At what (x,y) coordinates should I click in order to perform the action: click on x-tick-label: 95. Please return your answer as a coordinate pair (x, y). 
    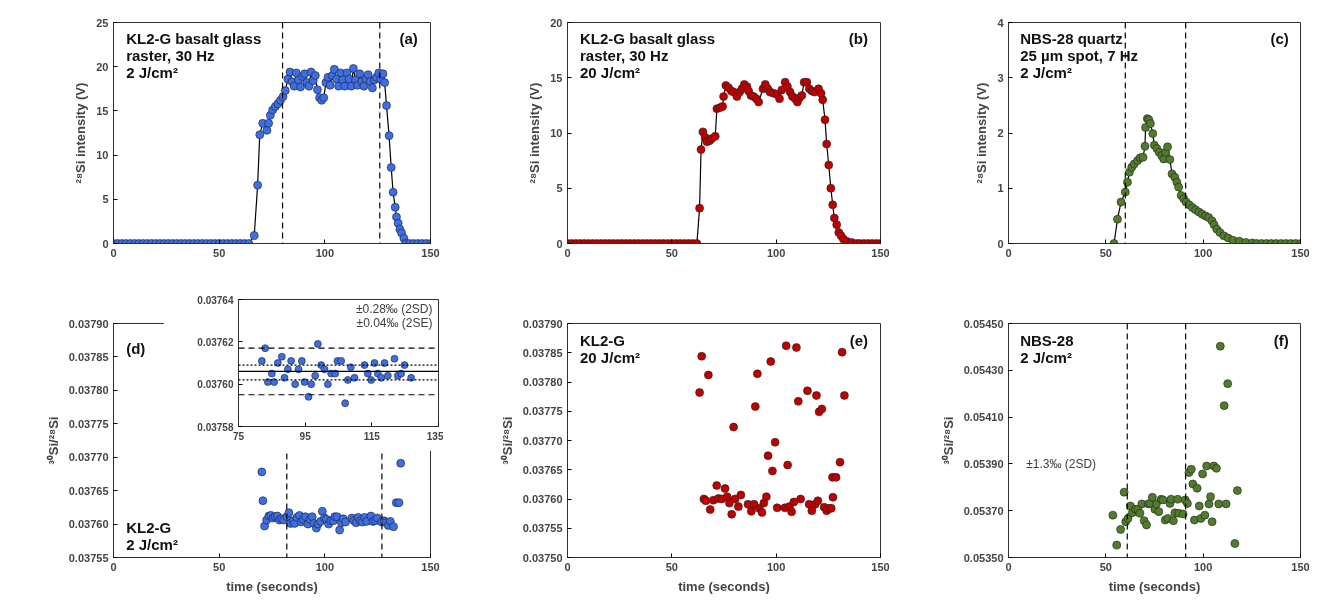
    Looking at the image, I should click on (305, 436).